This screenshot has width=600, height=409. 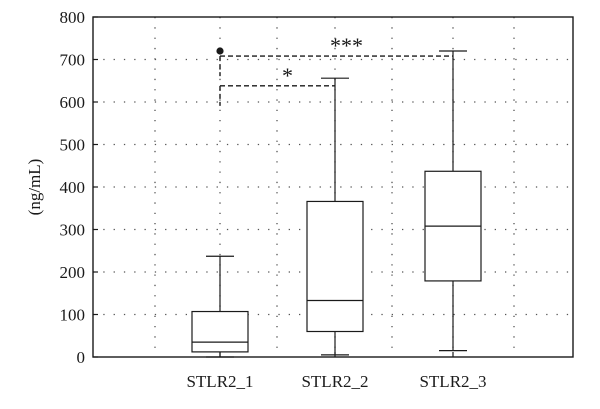 What do you see at coordinates (452, 381) in the screenshot?
I see `x-tick-label: STLR2_3` at bounding box center [452, 381].